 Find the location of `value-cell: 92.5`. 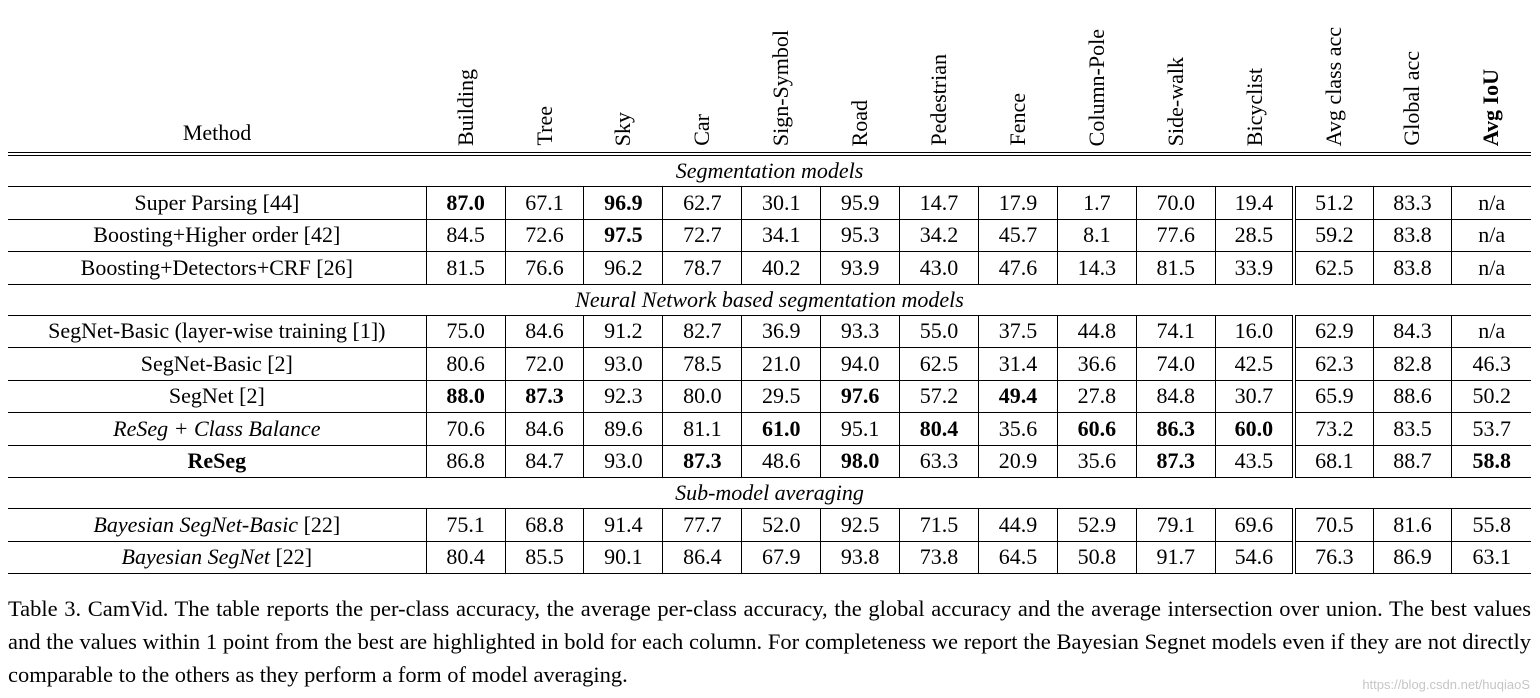

value-cell: 92.5 is located at coordinates (860, 525).